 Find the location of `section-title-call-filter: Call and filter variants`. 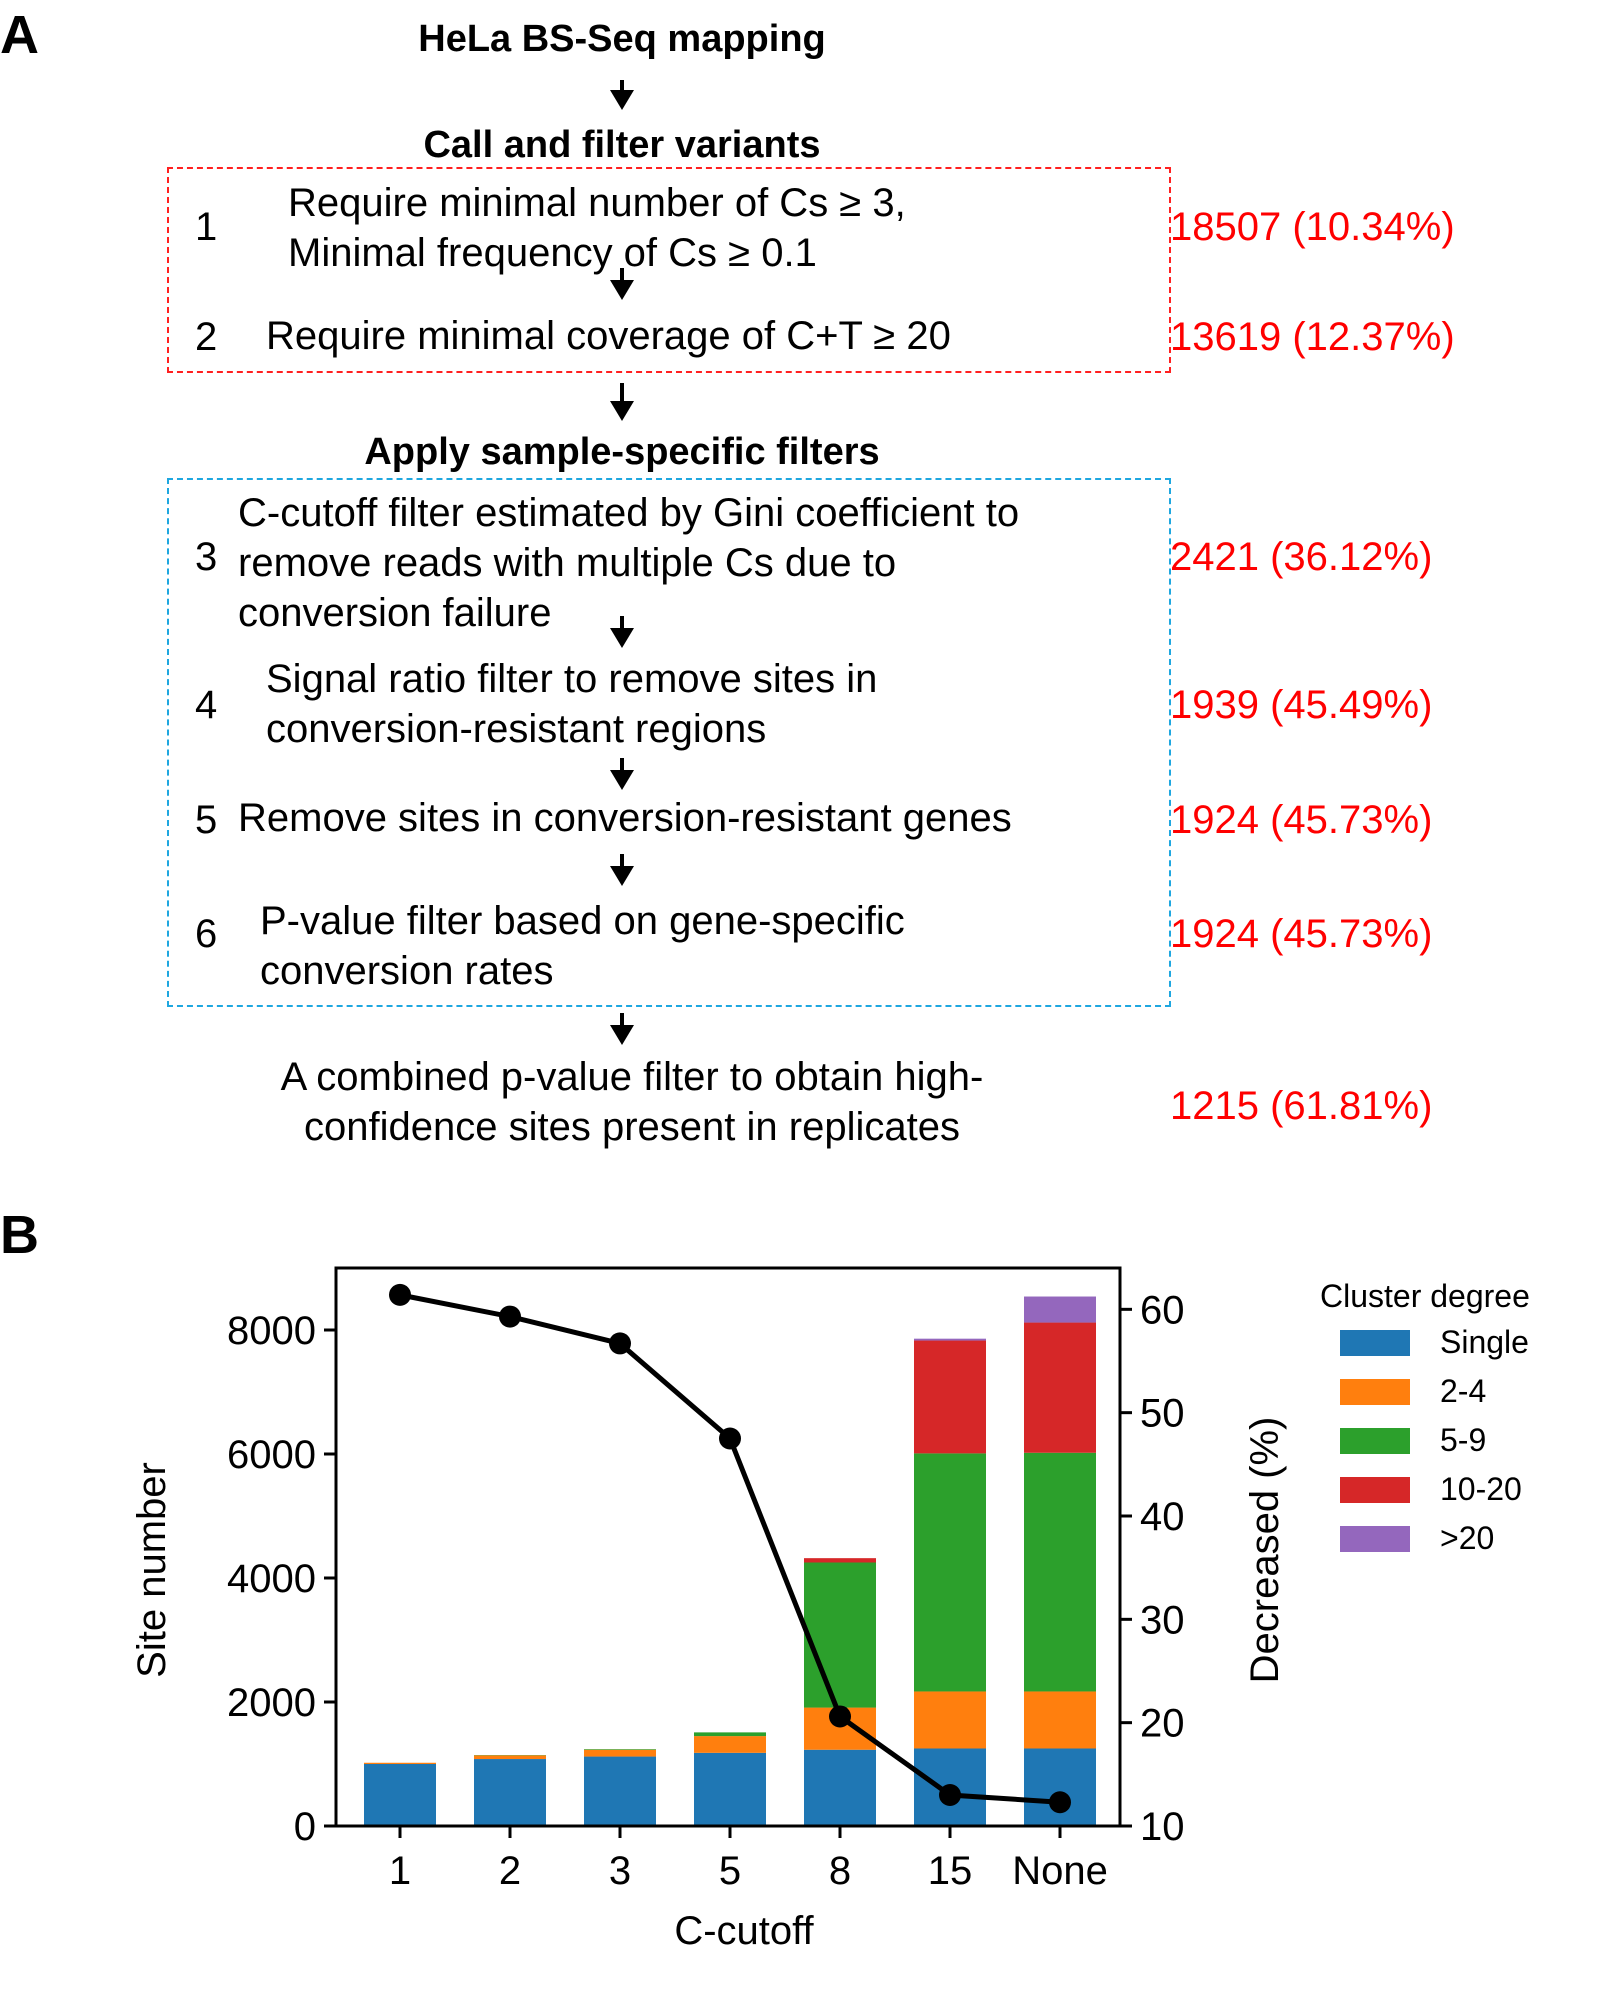

section-title-call-filter: Call and filter variants is located at coordinates (622, 145).